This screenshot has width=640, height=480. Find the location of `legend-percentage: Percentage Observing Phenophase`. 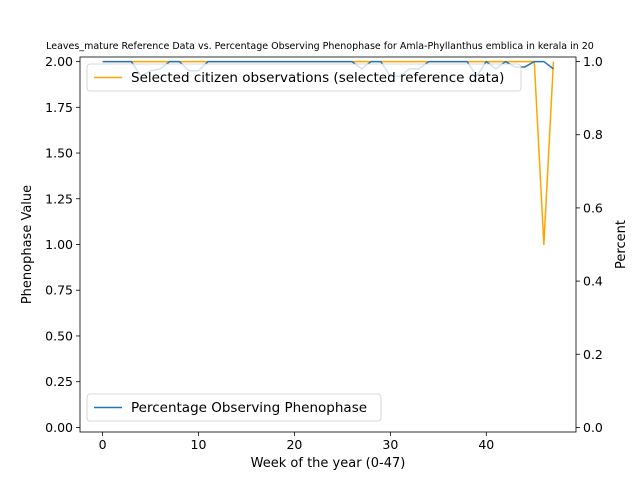

legend-percentage: Percentage Observing Phenophase is located at coordinates (234, 407).